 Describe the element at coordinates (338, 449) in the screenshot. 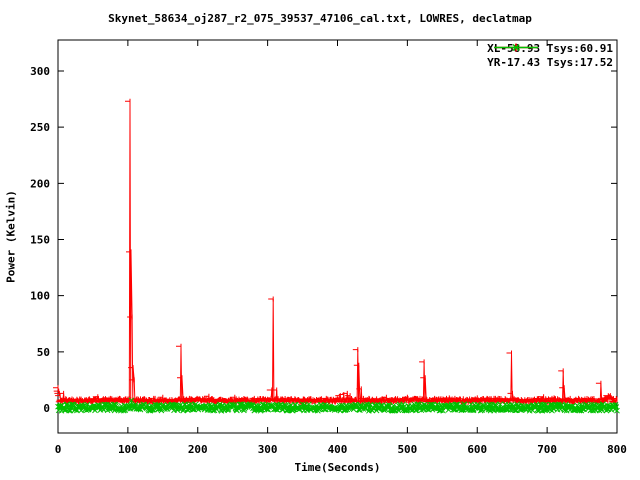

I see `x-tick-label: 400` at that location.